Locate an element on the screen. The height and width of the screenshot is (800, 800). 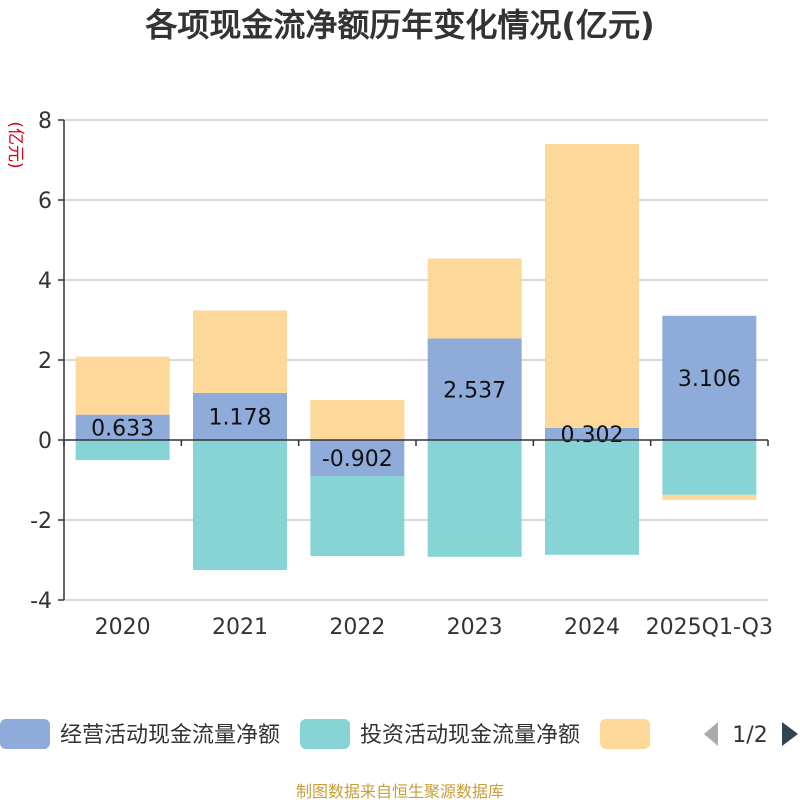
legend-page-indicator: 1/2 is located at coordinates (749, 735).